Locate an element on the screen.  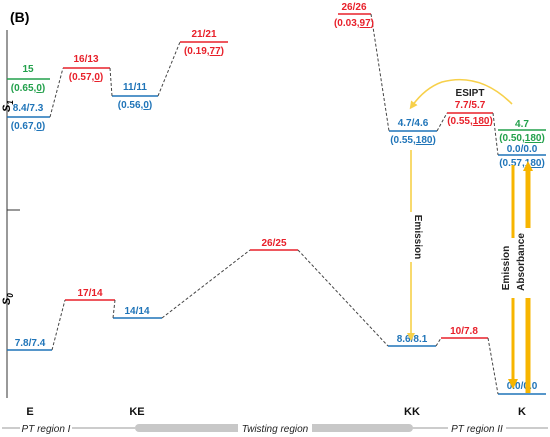
KK-s1-energy: 4.7/4.6 is located at coordinates (413, 123).